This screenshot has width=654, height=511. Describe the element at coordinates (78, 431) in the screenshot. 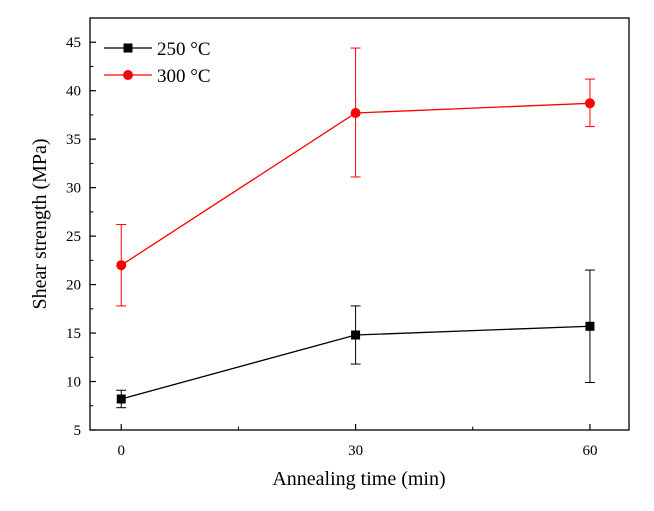

I see `y-tick-label: 5` at that location.